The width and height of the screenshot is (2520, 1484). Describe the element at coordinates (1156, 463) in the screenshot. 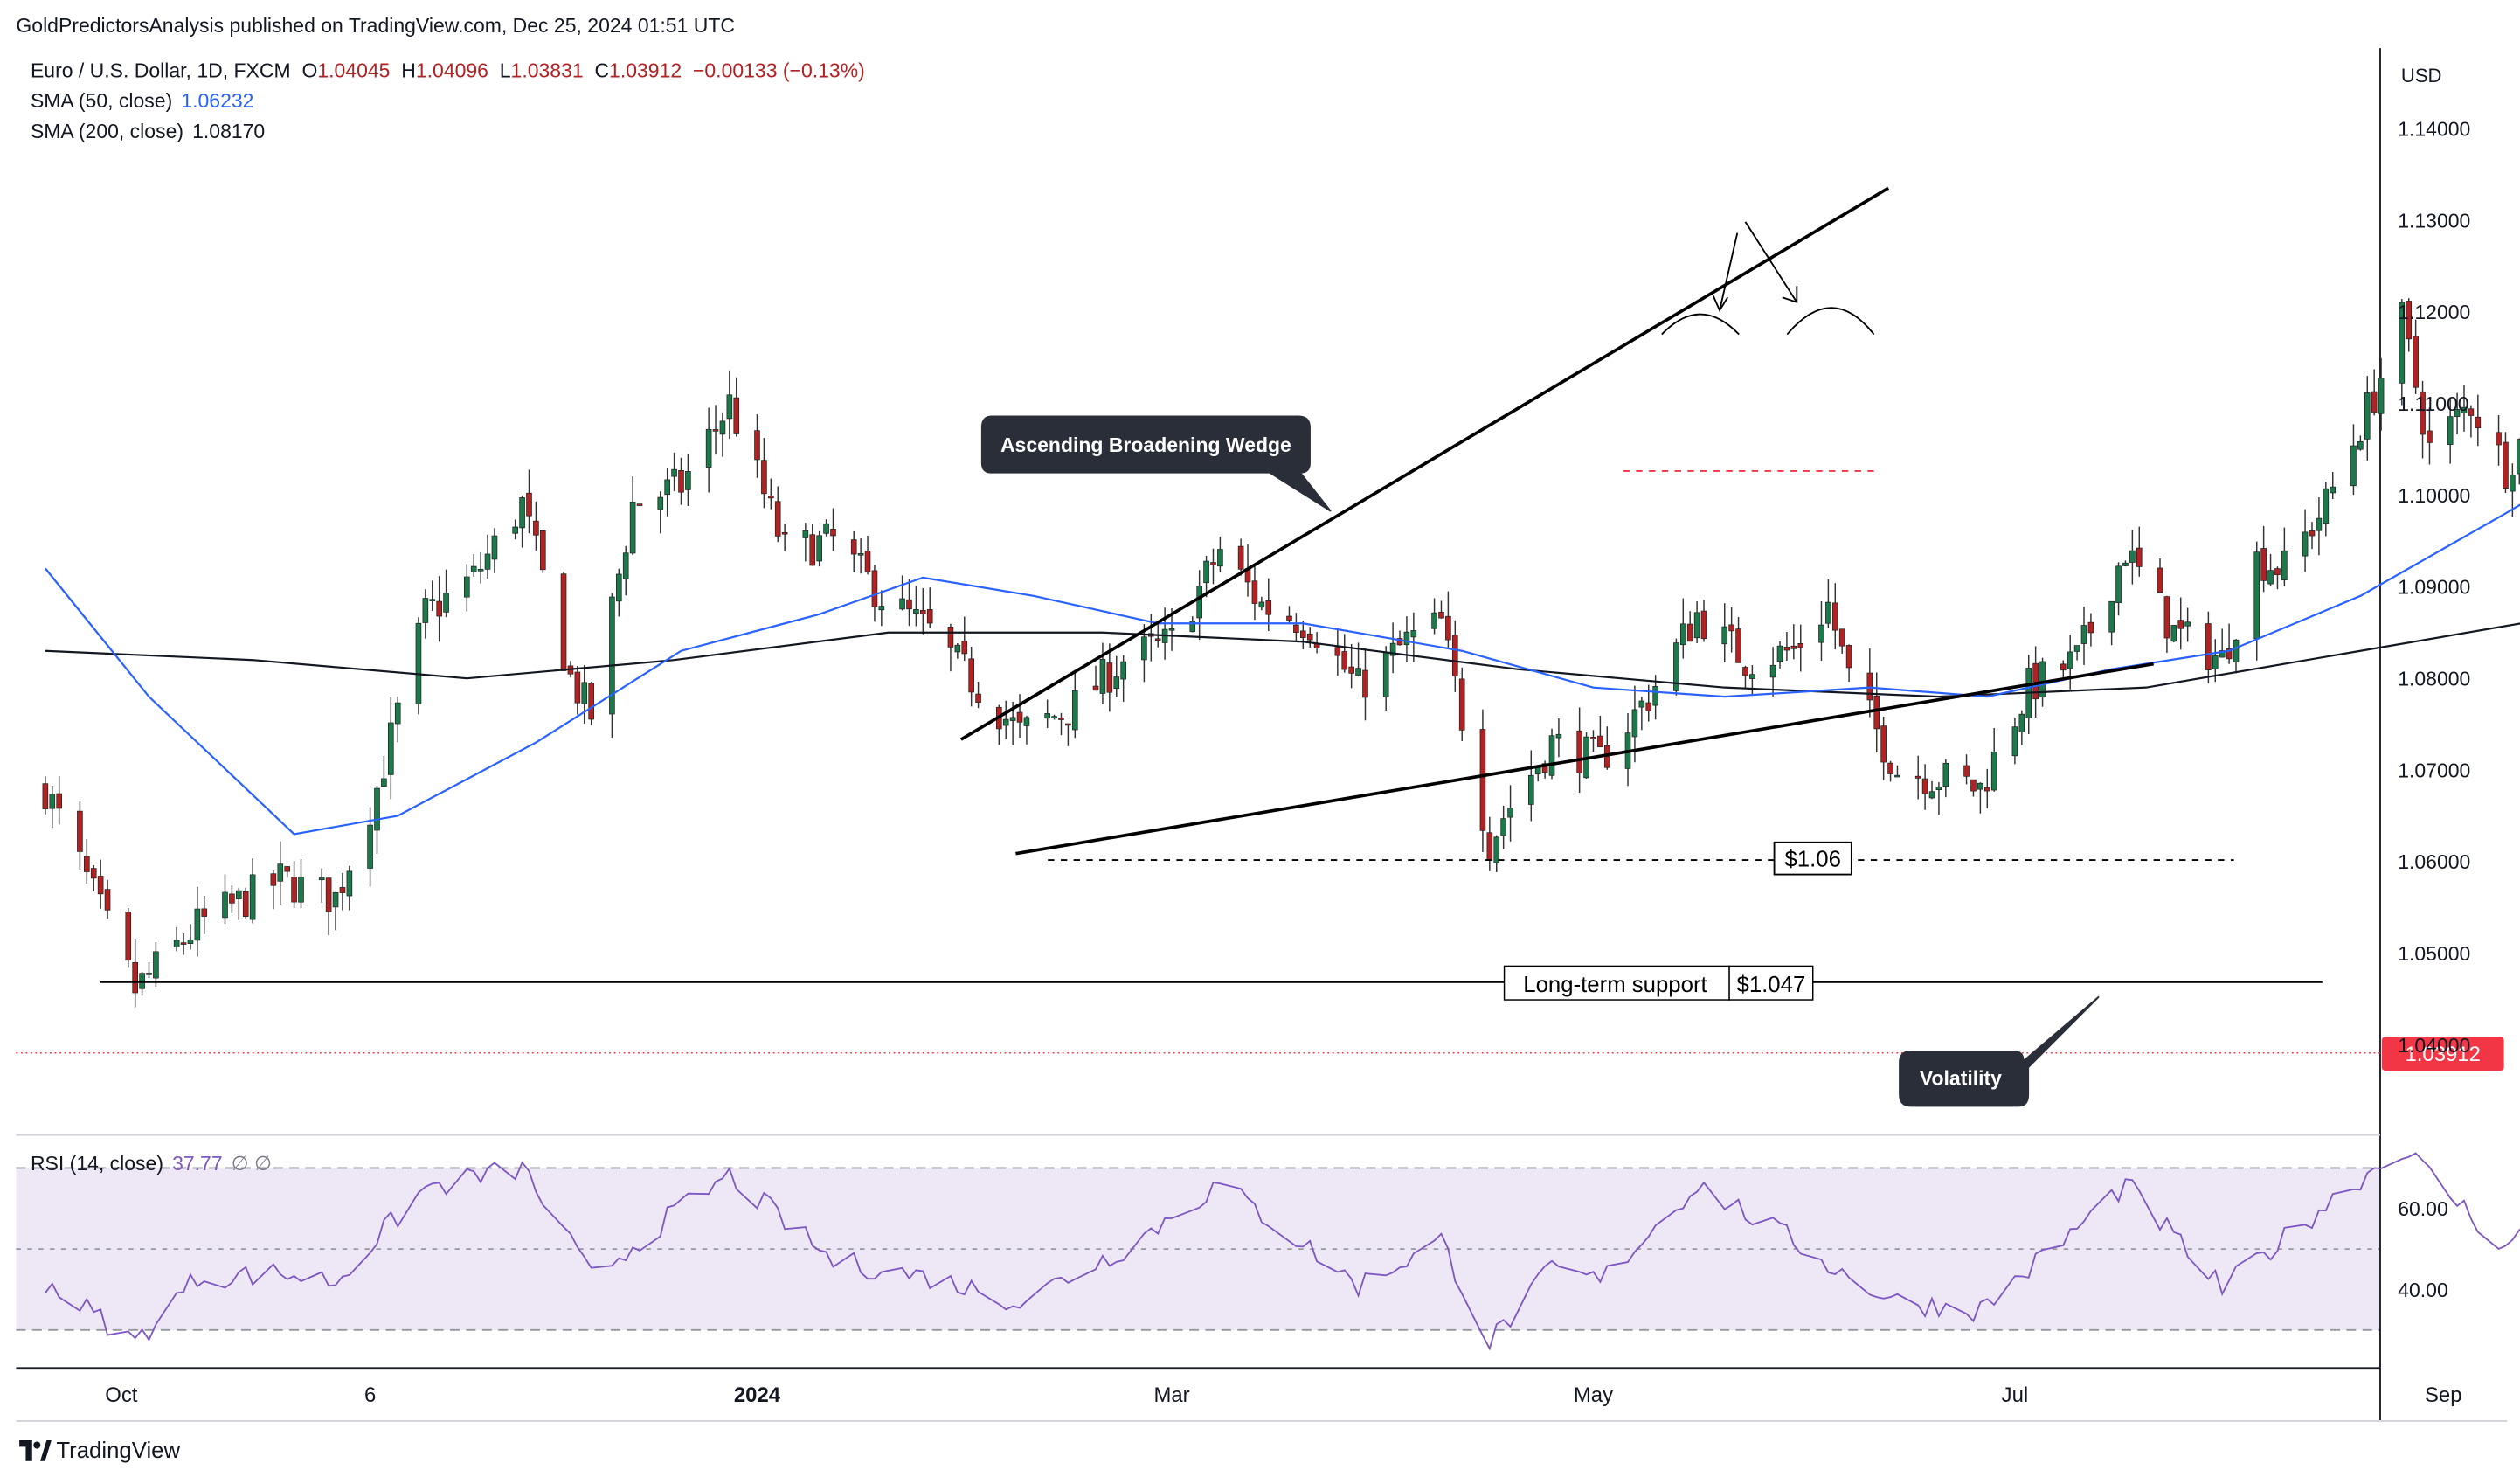

I see `wedge-callout-bubble` at that location.